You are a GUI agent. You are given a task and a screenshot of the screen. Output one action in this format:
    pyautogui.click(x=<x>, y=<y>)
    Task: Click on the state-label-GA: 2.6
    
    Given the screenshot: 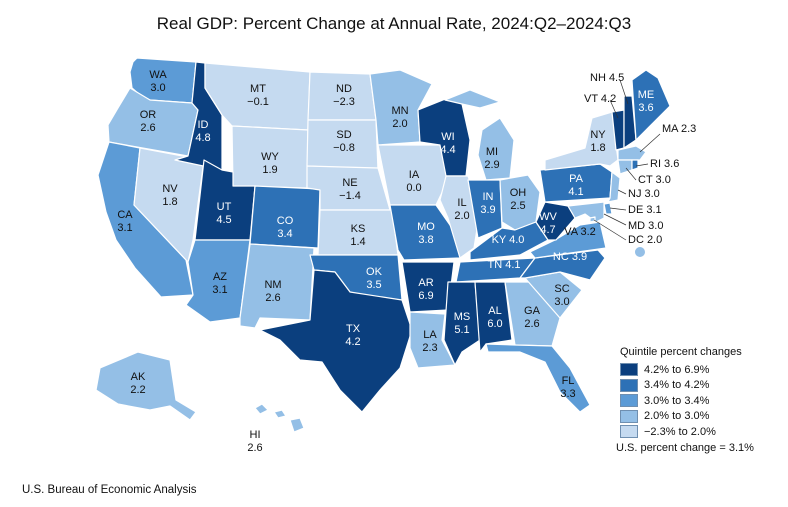 What is the action you would take?
    pyautogui.click(x=531, y=324)
    